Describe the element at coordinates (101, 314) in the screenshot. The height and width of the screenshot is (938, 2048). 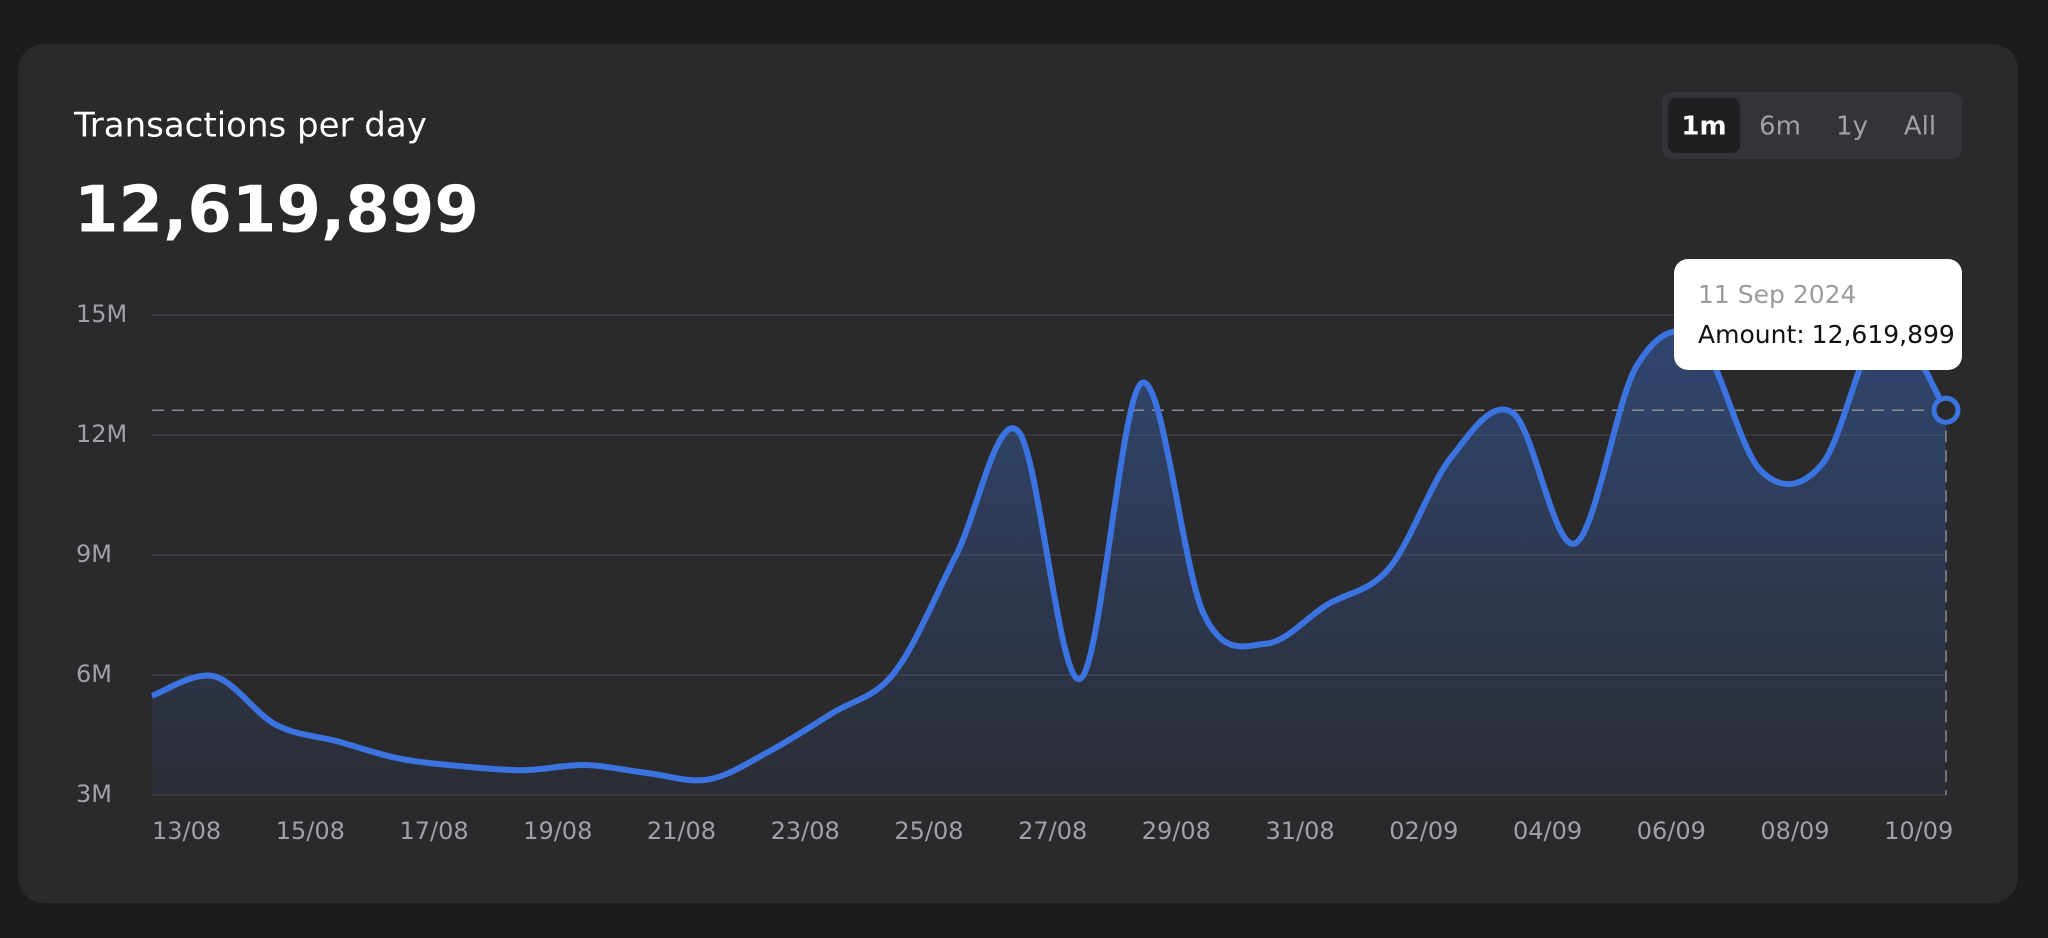
I see `y-tick-label: 15M` at that location.